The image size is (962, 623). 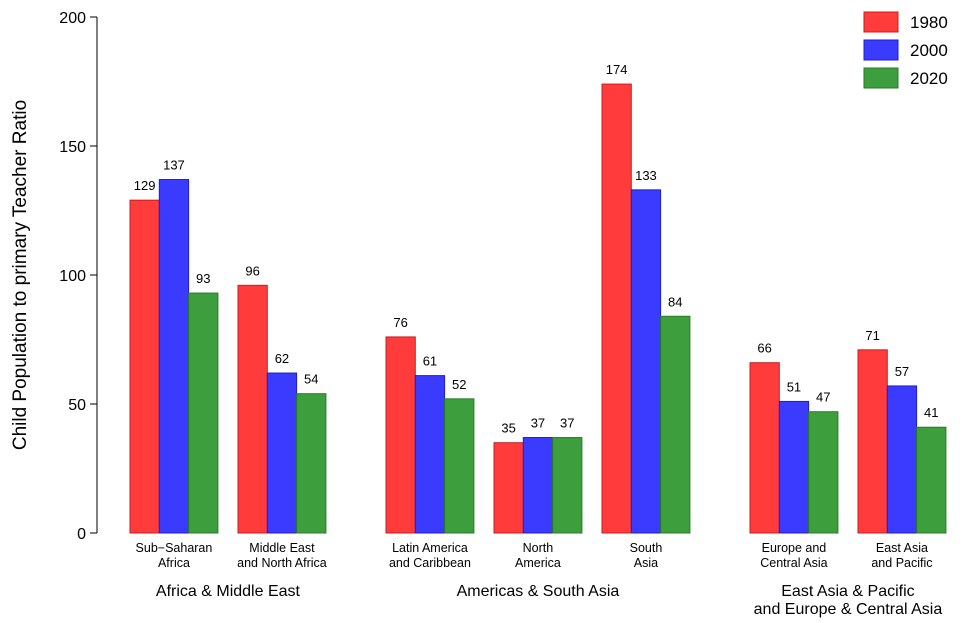 I want to click on legend-label: 1980, so click(x=929, y=22).